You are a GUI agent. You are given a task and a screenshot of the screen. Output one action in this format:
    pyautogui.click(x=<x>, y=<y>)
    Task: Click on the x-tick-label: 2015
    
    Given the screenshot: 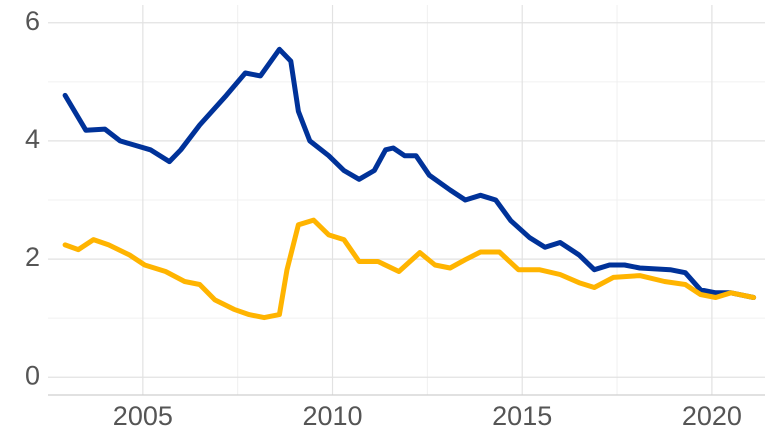 What is the action you would take?
    pyautogui.click(x=522, y=416)
    